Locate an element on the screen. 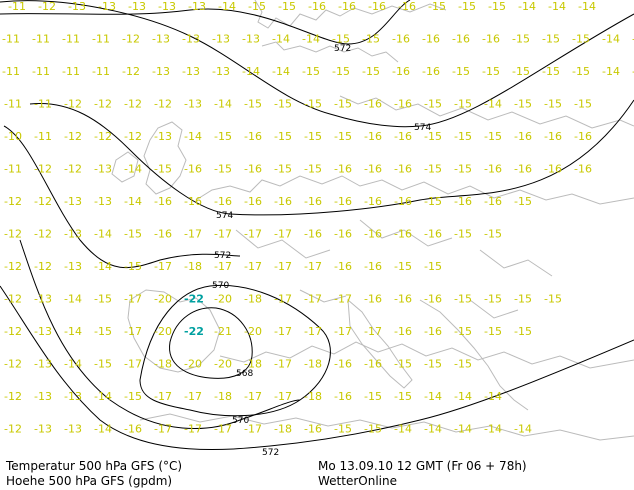  height-label: 570 is located at coordinates (240, 421).